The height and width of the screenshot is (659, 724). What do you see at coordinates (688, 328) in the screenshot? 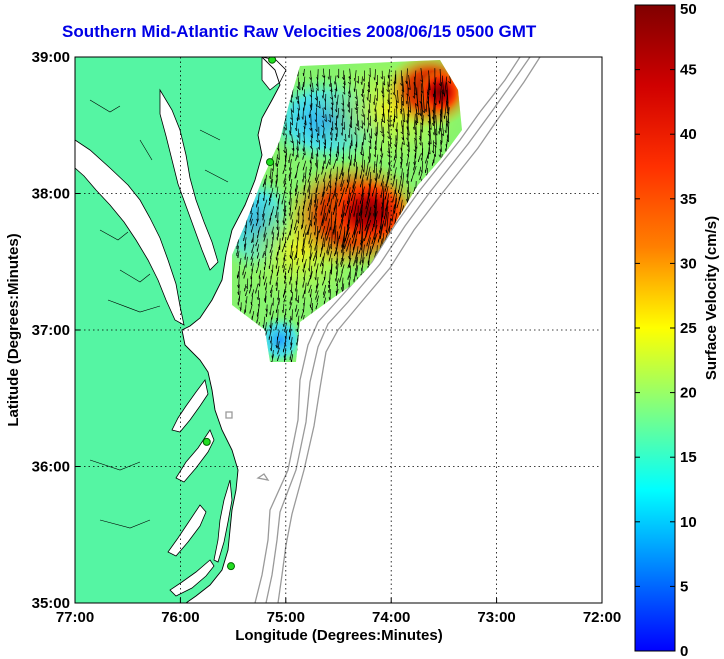
I see `colorbar-tick-label: 25` at bounding box center [688, 328].